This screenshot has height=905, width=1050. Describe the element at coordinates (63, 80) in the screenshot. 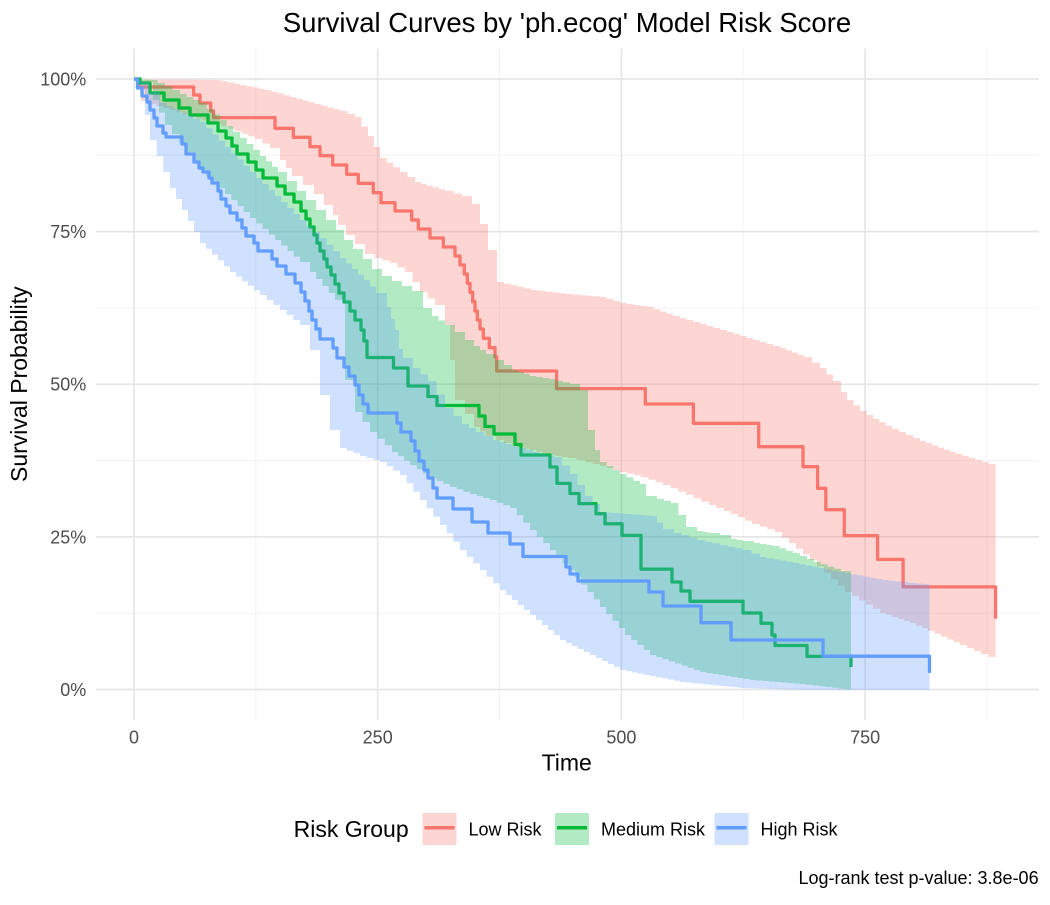

I see `svg-text: 100%` at that location.